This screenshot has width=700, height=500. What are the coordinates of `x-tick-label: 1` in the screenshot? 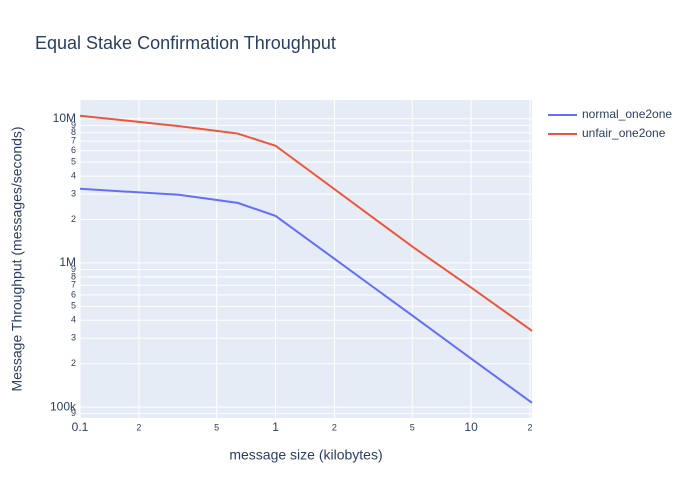 It's located at (275, 427).